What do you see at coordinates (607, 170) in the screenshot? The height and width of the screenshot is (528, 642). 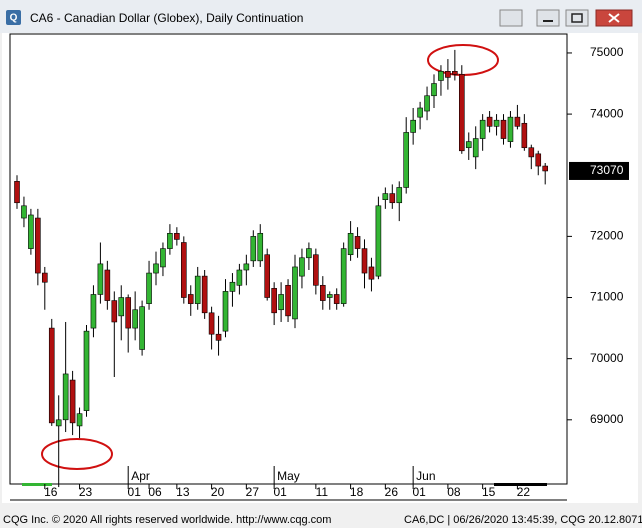 I see `last-price-label: 73070` at bounding box center [607, 170].